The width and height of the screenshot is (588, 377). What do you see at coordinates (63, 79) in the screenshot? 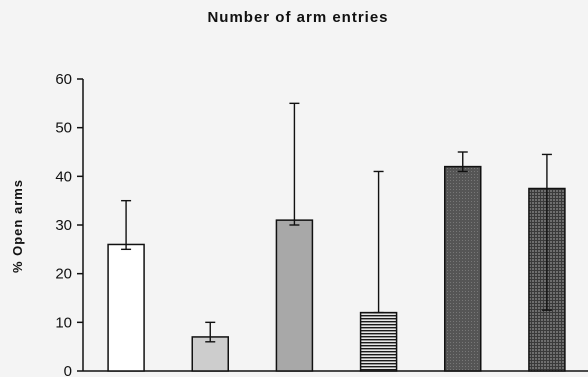
I see `y-tick-label: 60` at bounding box center [63, 79].